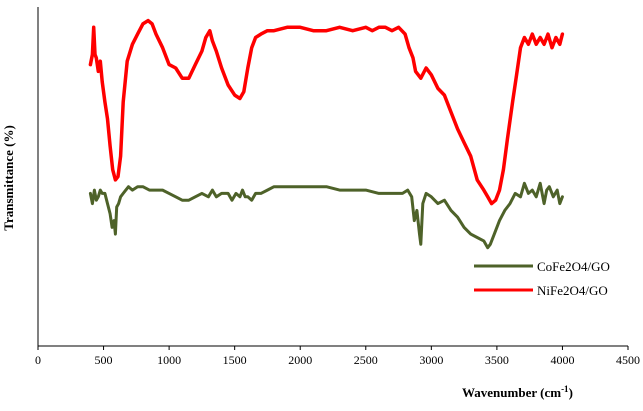 The width and height of the screenshot is (643, 411). What do you see at coordinates (366, 360) in the screenshot?
I see `x-tick-label: 2500` at bounding box center [366, 360].